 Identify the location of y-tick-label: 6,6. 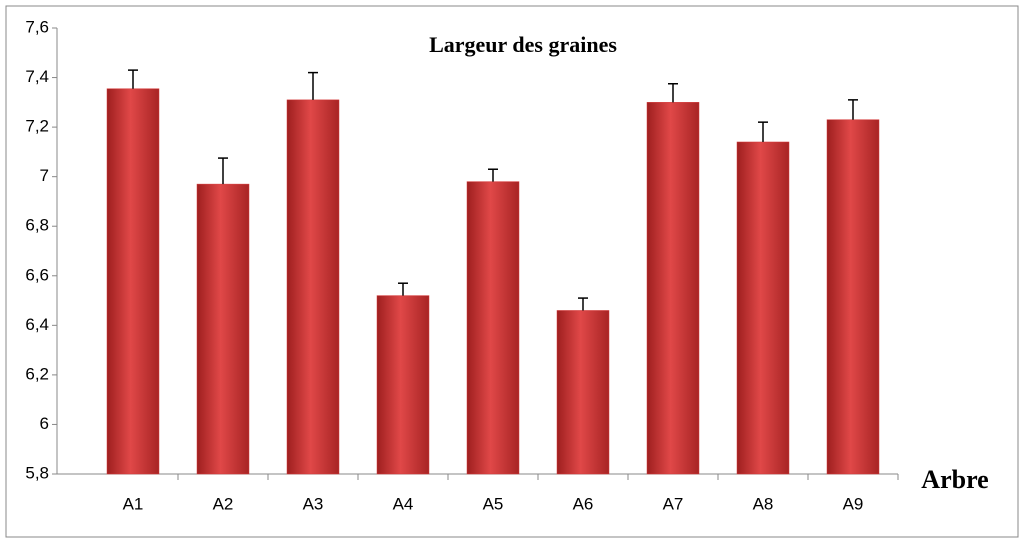
(37, 274).